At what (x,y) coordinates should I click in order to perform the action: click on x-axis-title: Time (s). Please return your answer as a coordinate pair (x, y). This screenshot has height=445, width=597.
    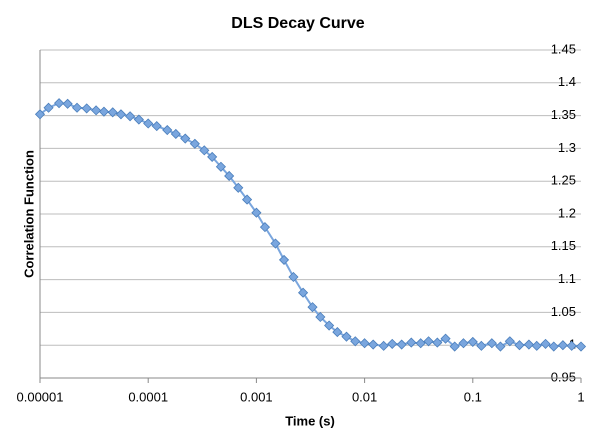
    Looking at the image, I should click on (310, 420).